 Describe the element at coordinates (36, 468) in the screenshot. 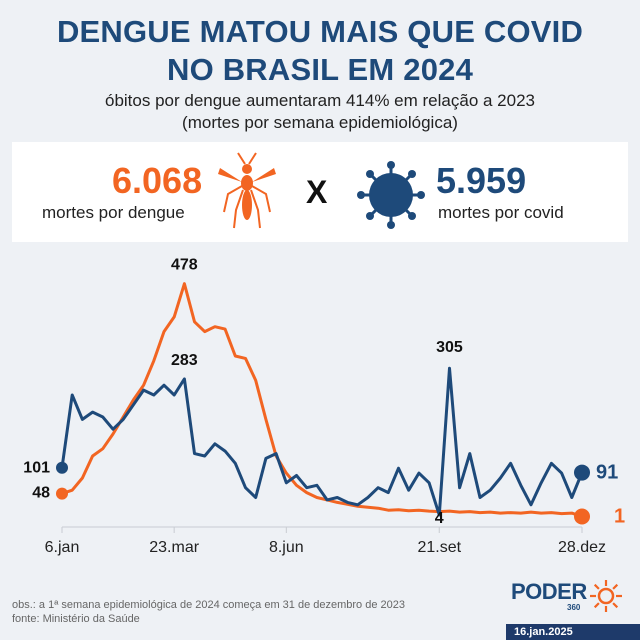

I see `covid-data-label: 101` at that location.